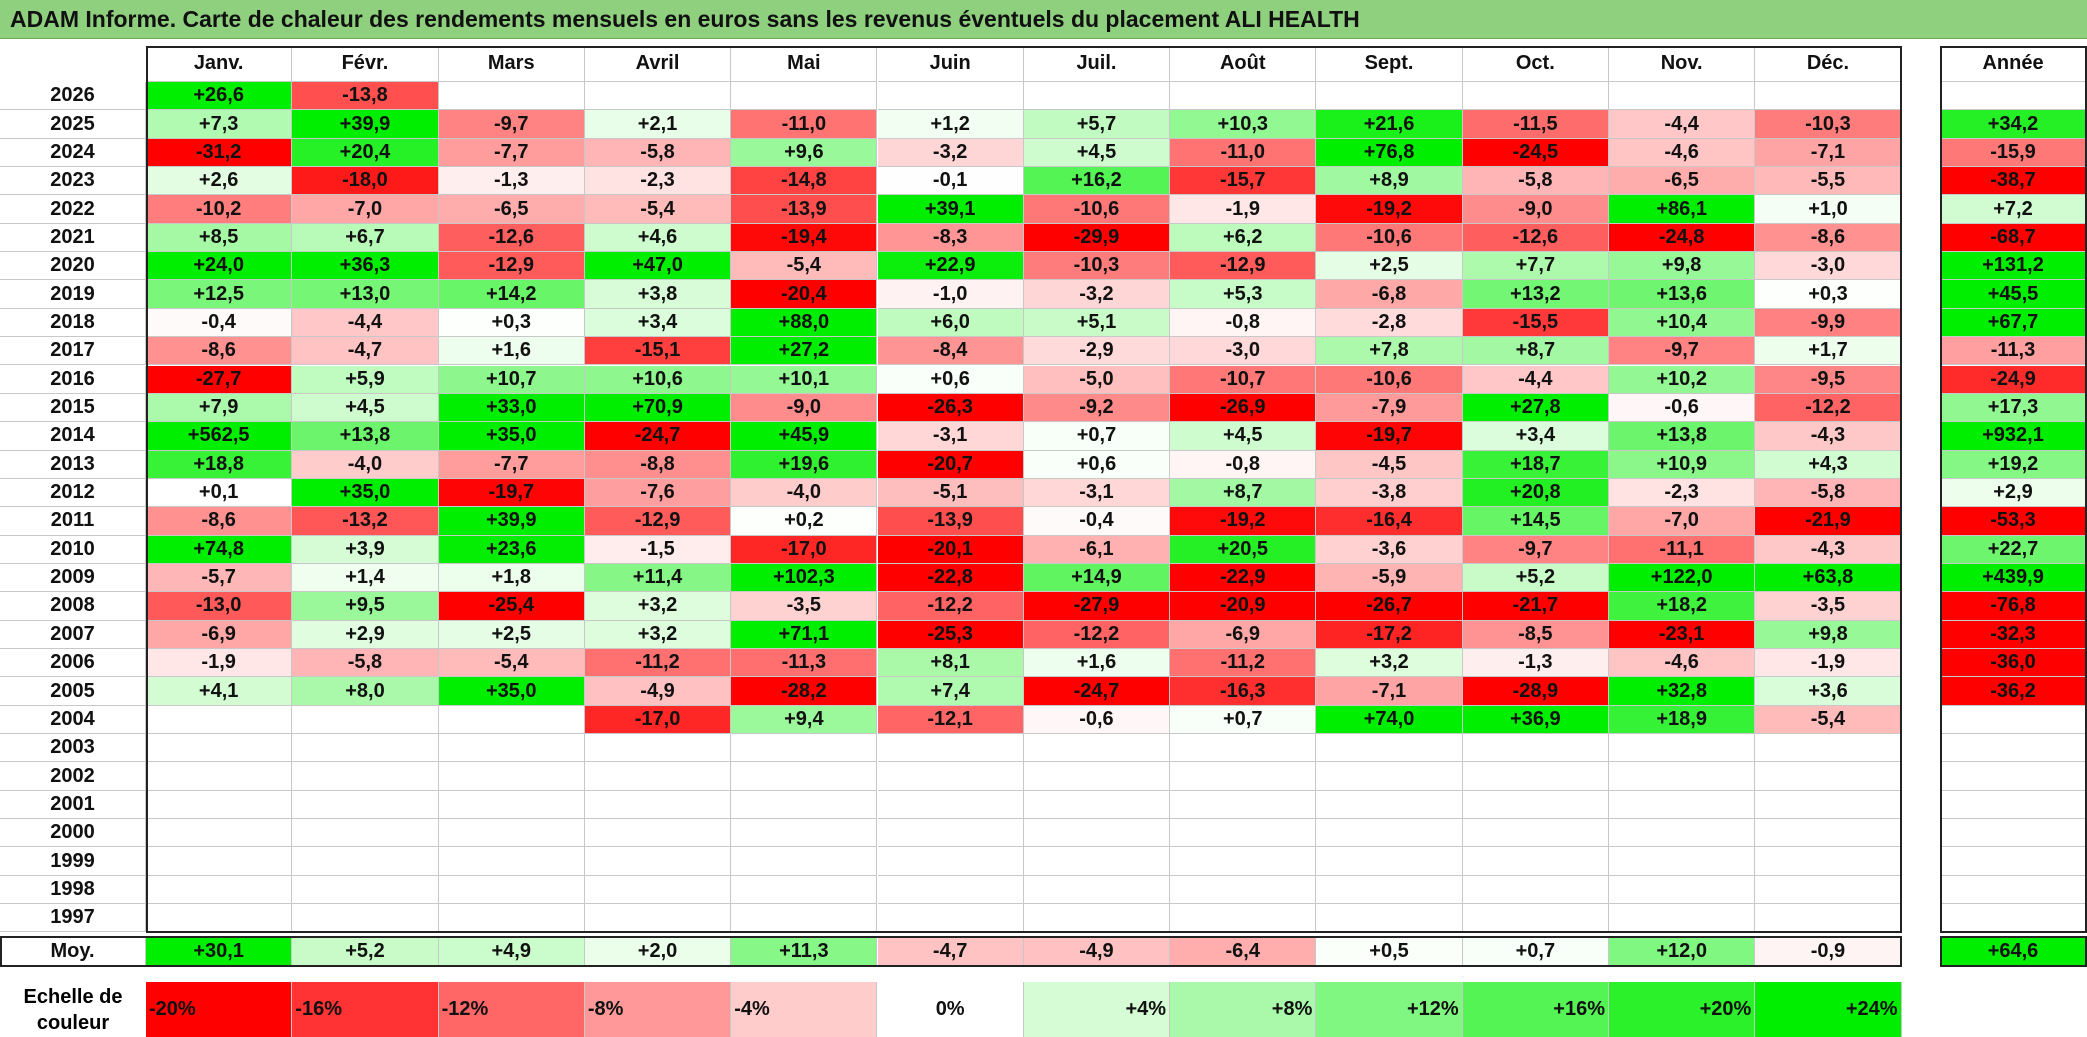  What do you see at coordinates (511, 351) in the screenshot?
I see `heatmap-cell: +1,6` at bounding box center [511, 351].